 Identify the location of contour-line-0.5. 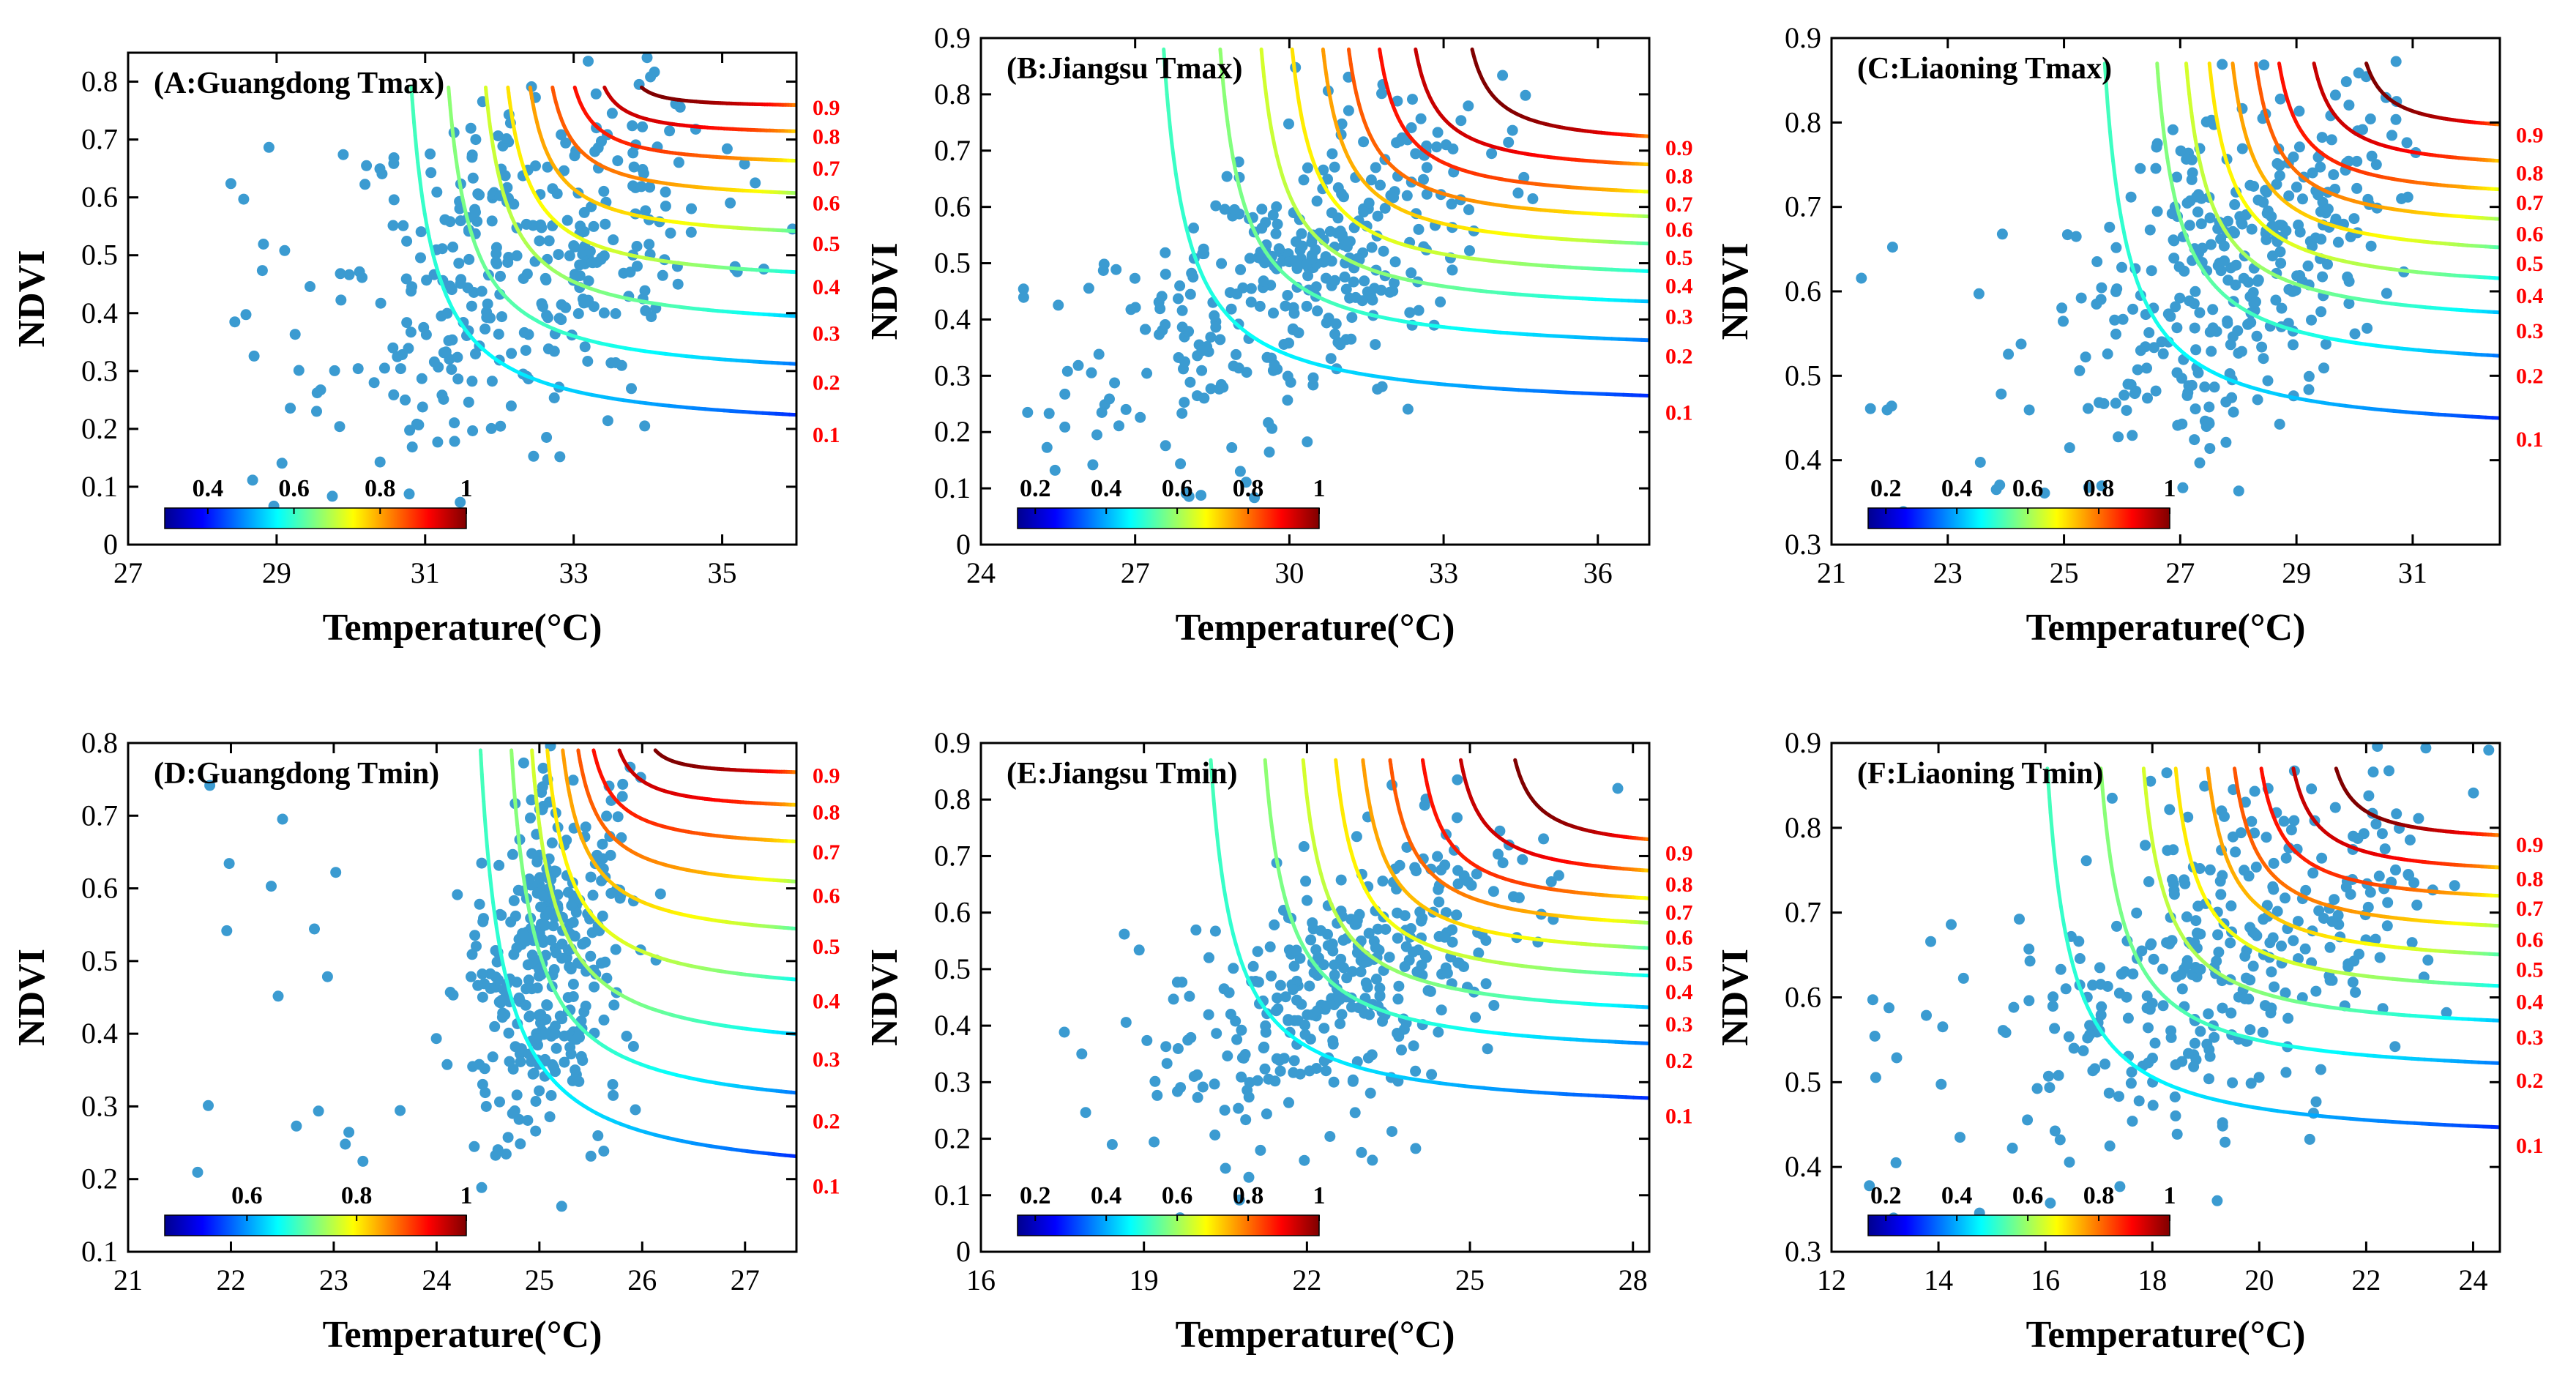
(1485, 146).